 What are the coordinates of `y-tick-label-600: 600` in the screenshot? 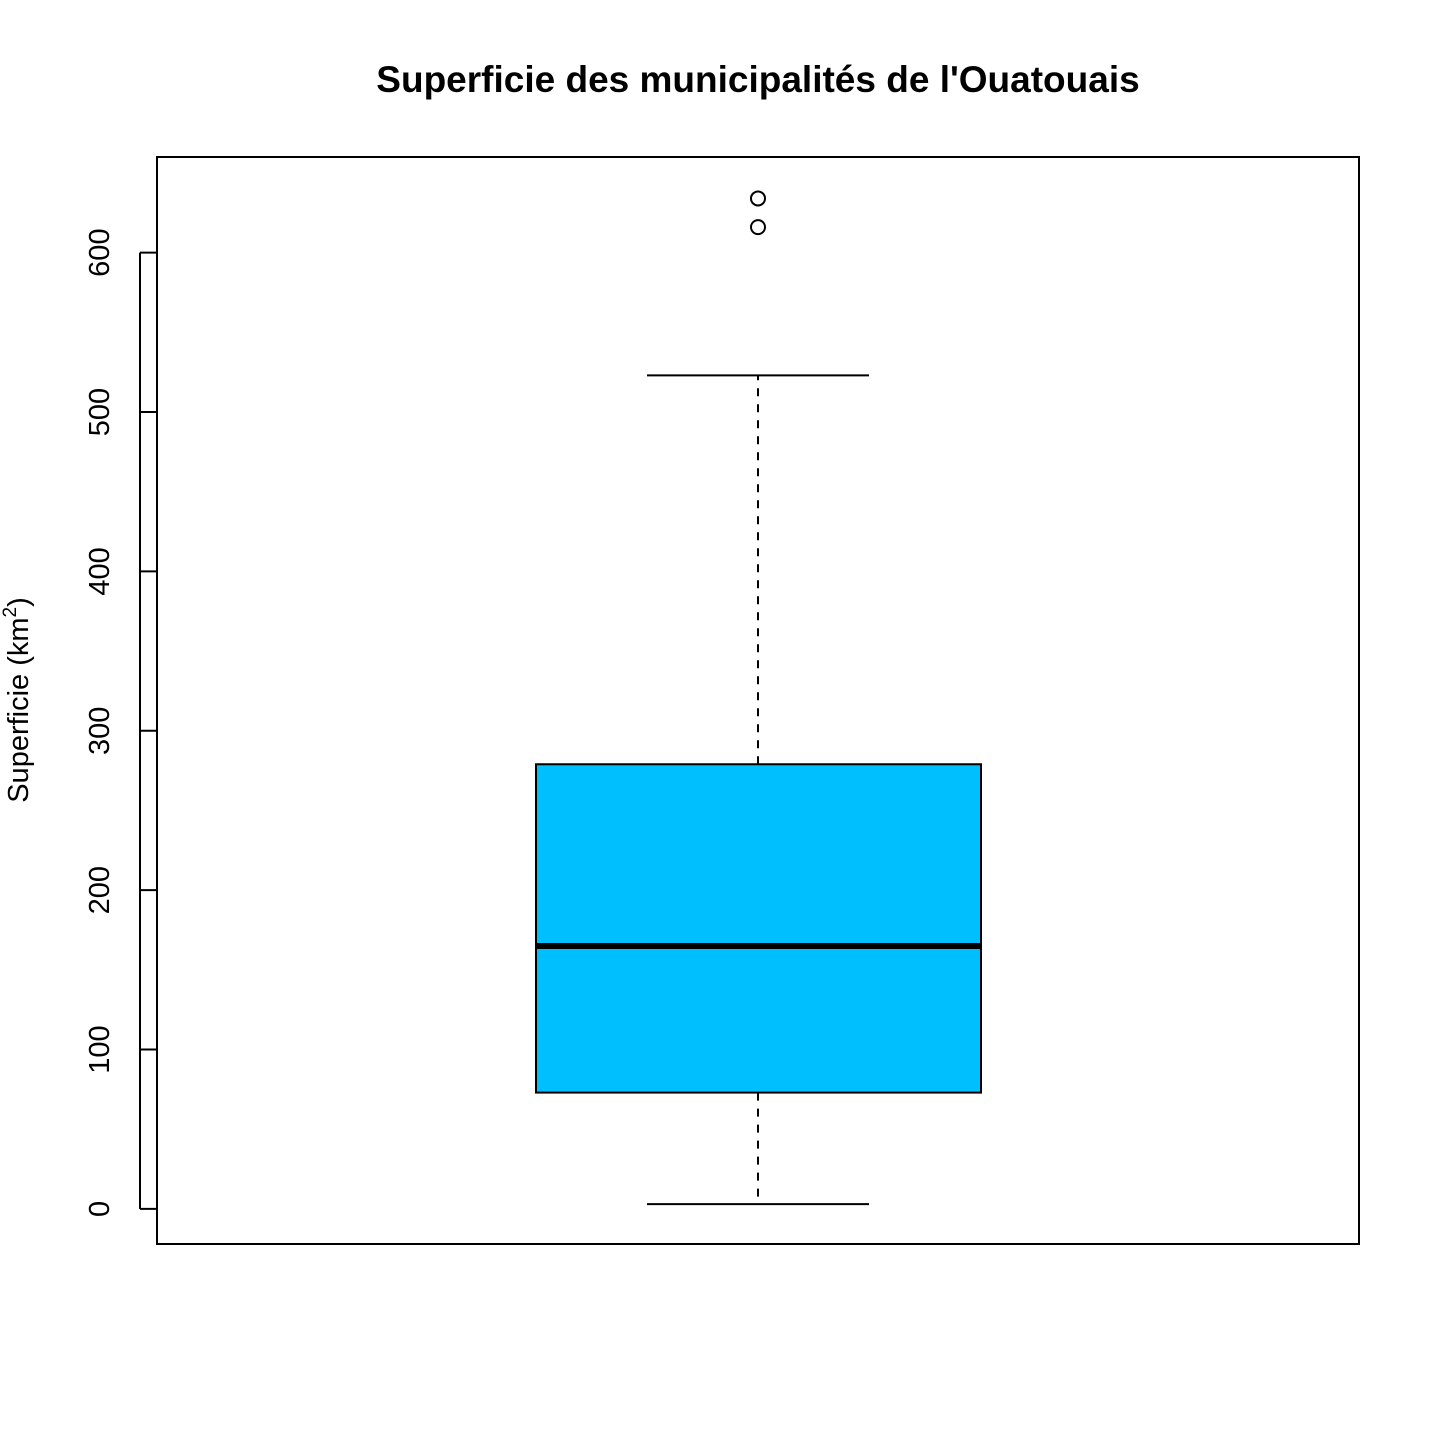 It's located at (100, 252).